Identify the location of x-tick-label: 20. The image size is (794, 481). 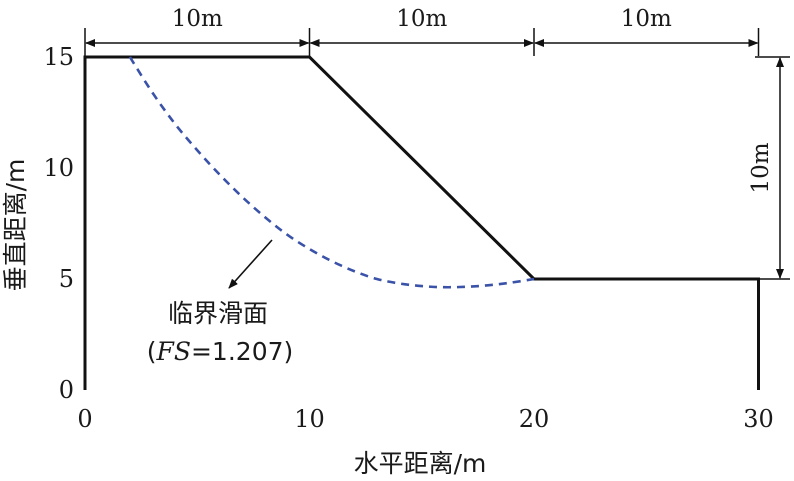
(534, 419).